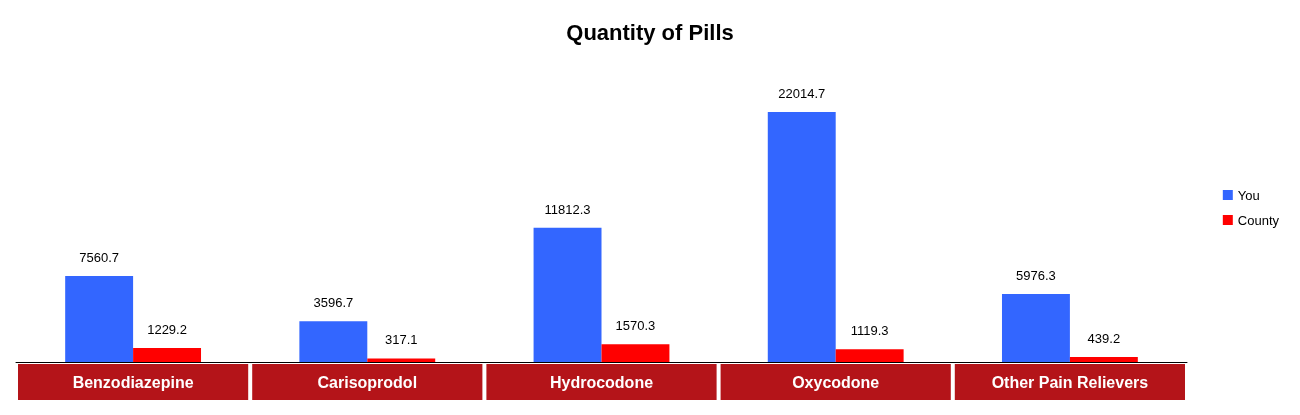 The width and height of the screenshot is (1300, 415). I want to click on x-tick-label: Oxycodone, so click(836, 382).